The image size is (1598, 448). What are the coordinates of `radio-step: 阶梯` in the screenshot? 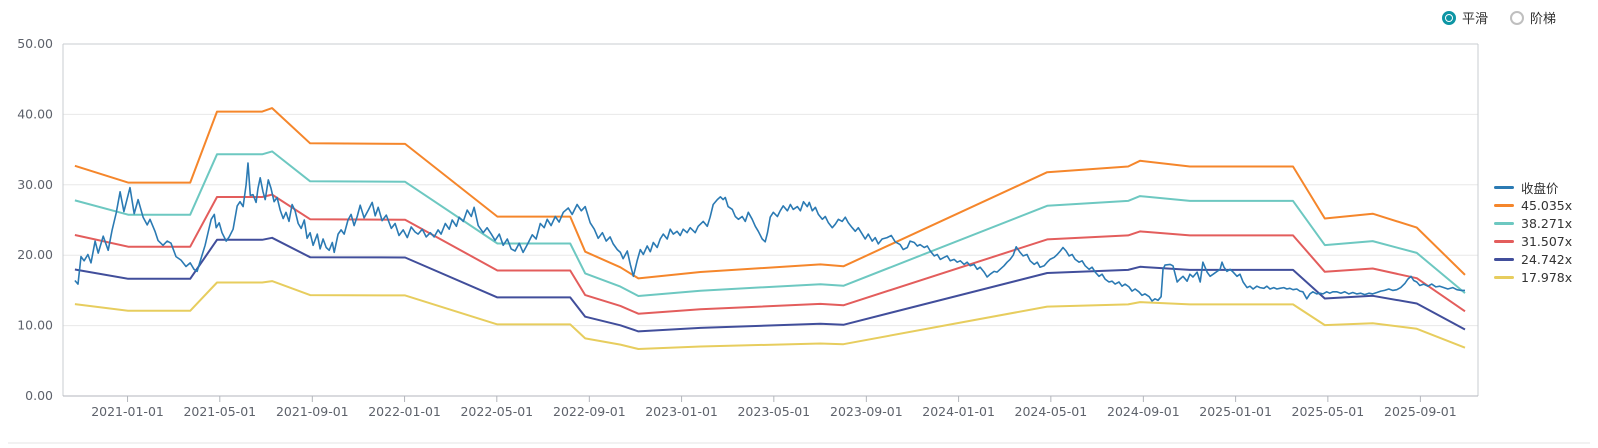 It's located at (1533, 17).